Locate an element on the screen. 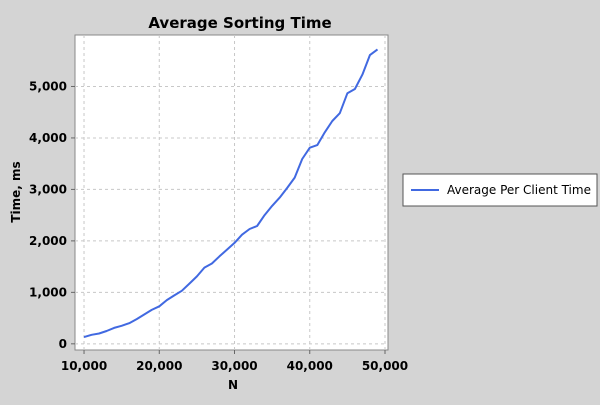 The image size is (600, 405). legend-box is located at coordinates (500, 190).